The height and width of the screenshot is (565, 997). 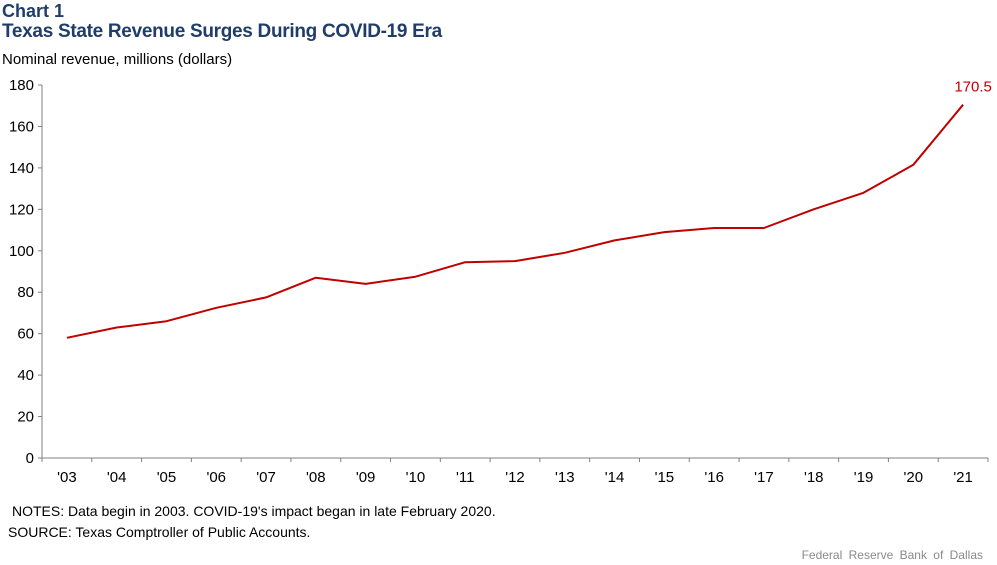 I want to click on x-tick-label: '09, so click(x=366, y=477).